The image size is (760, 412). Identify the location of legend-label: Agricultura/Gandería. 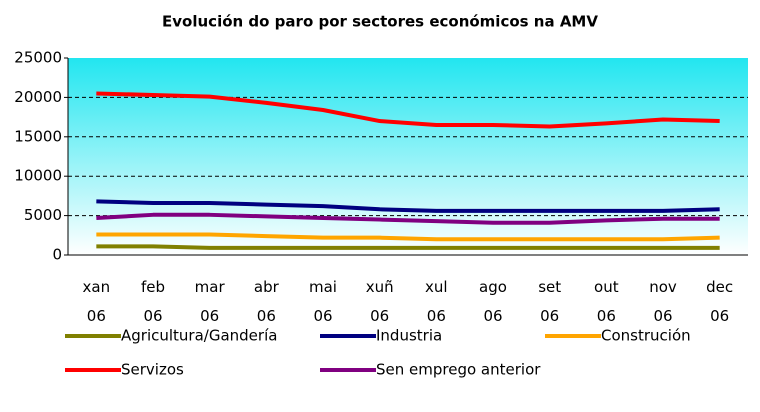
(199, 336).